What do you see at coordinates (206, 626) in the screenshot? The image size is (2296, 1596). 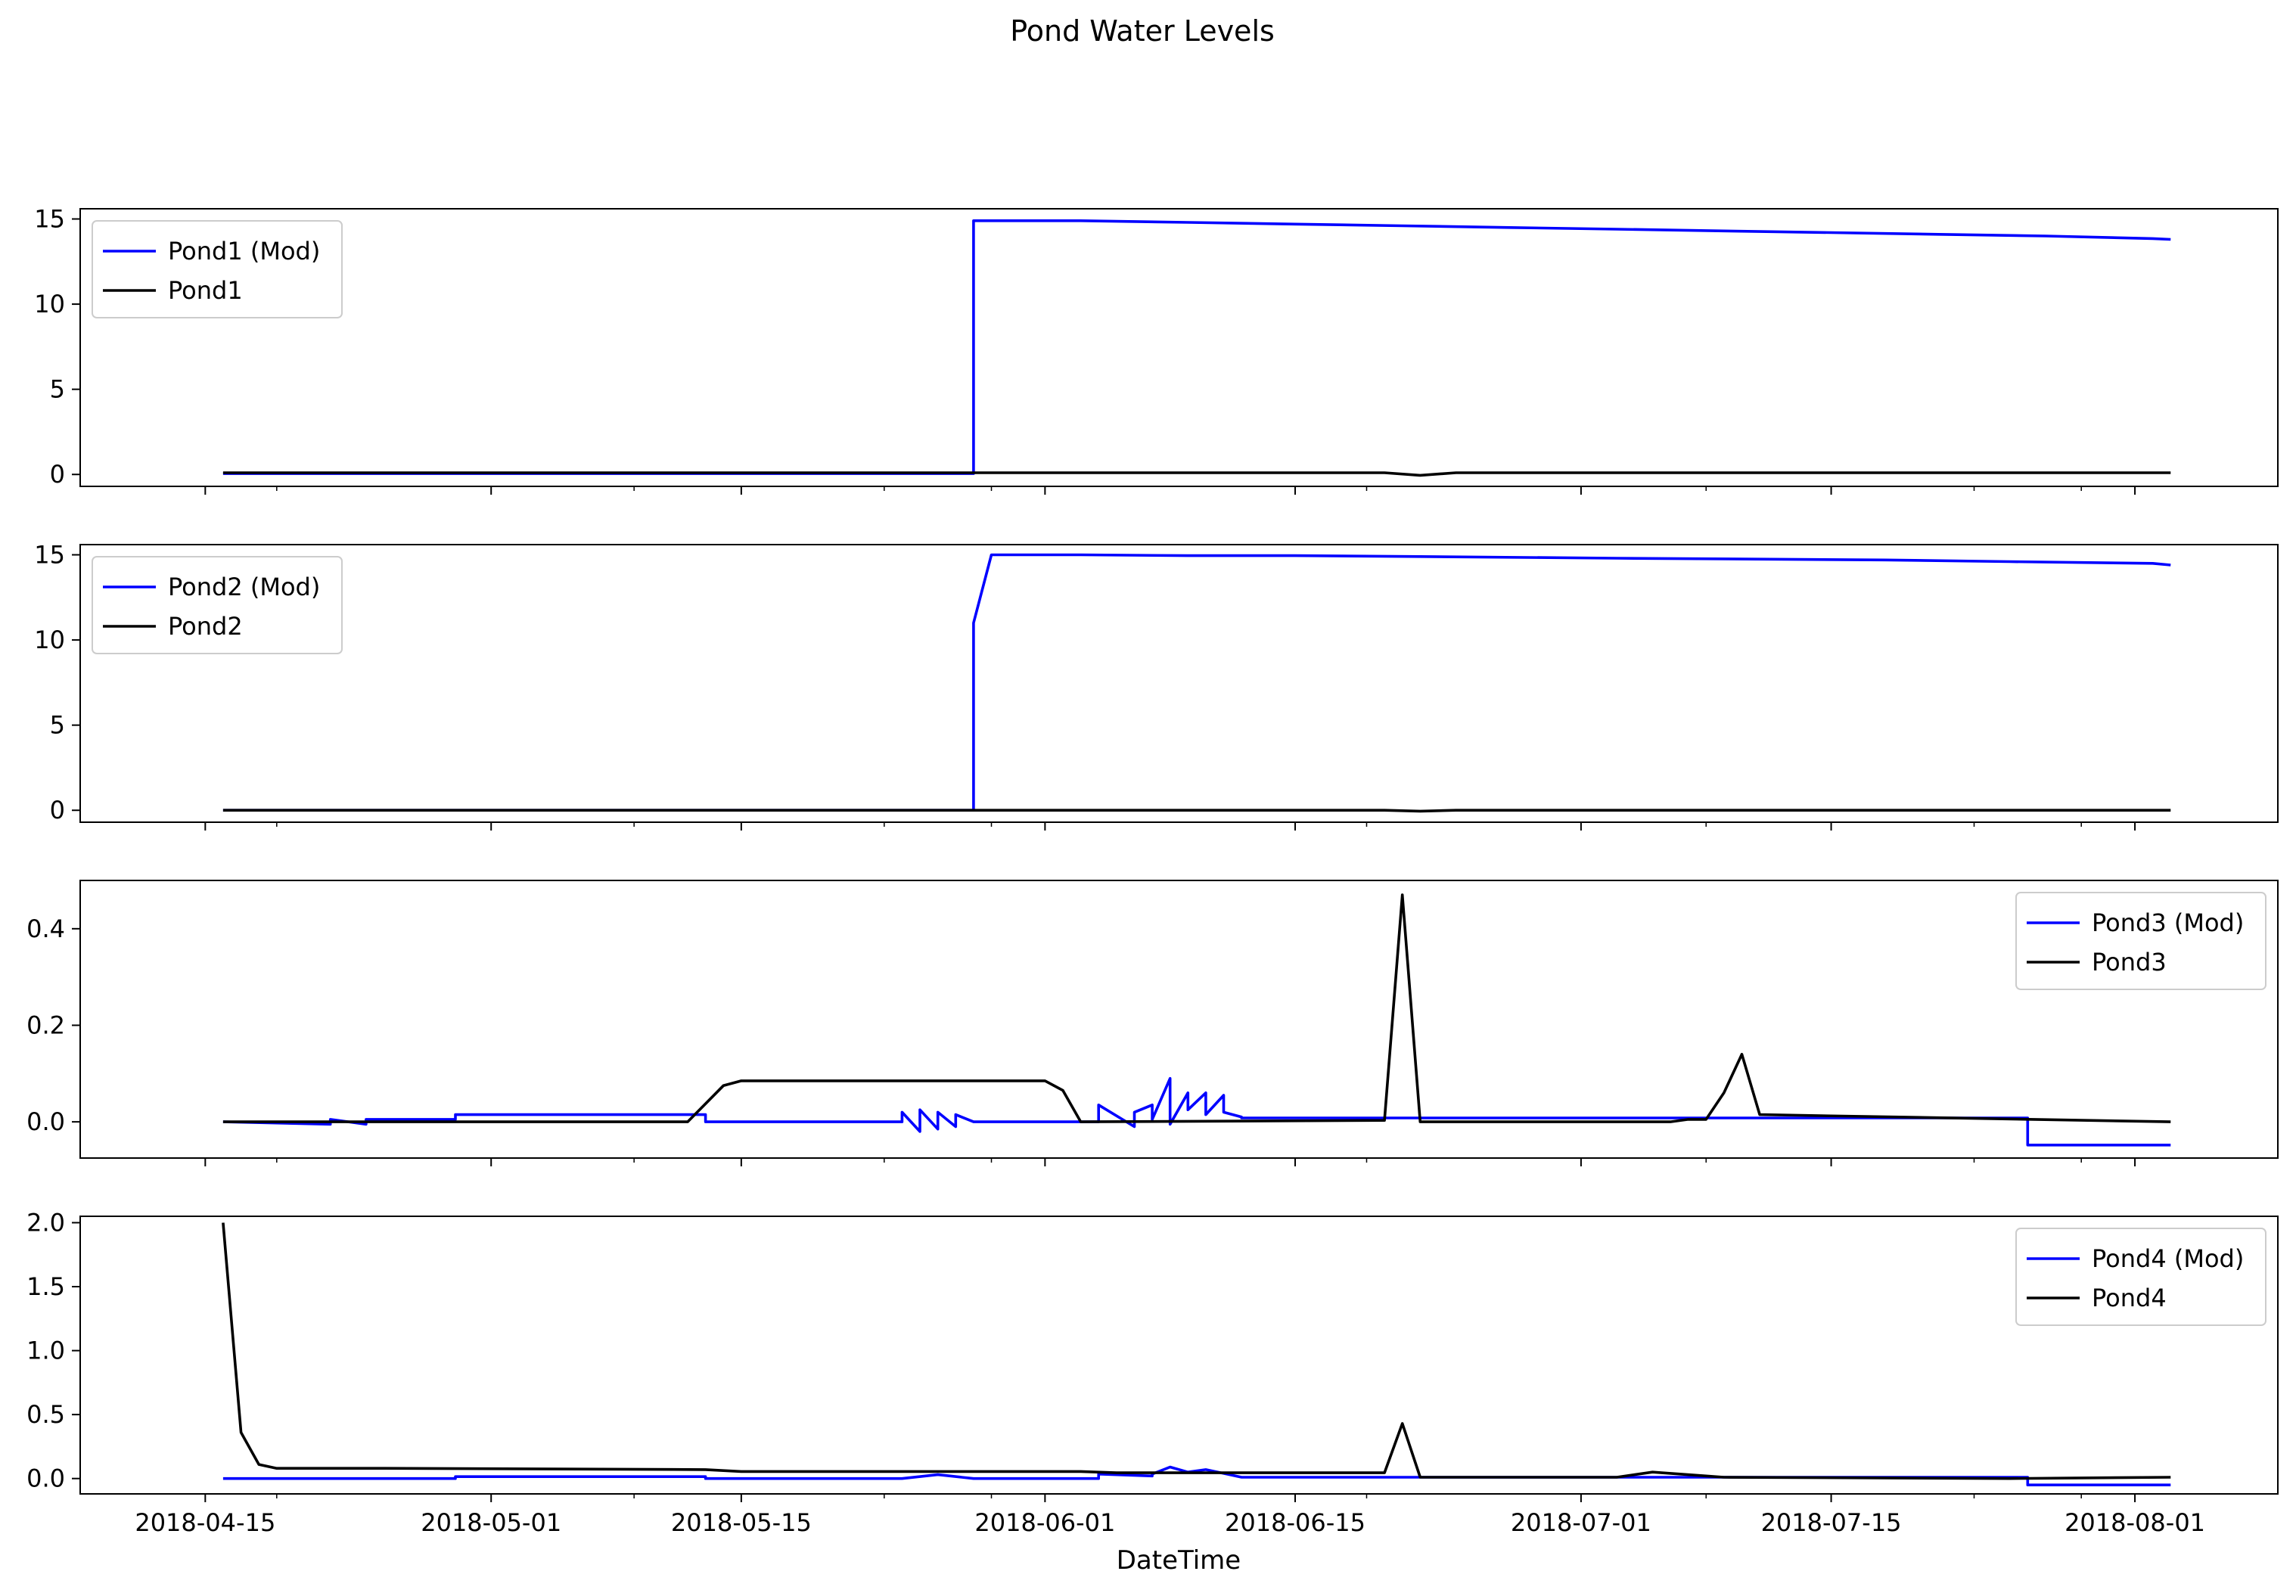 I see `legend-entry: Pond2` at bounding box center [206, 626].